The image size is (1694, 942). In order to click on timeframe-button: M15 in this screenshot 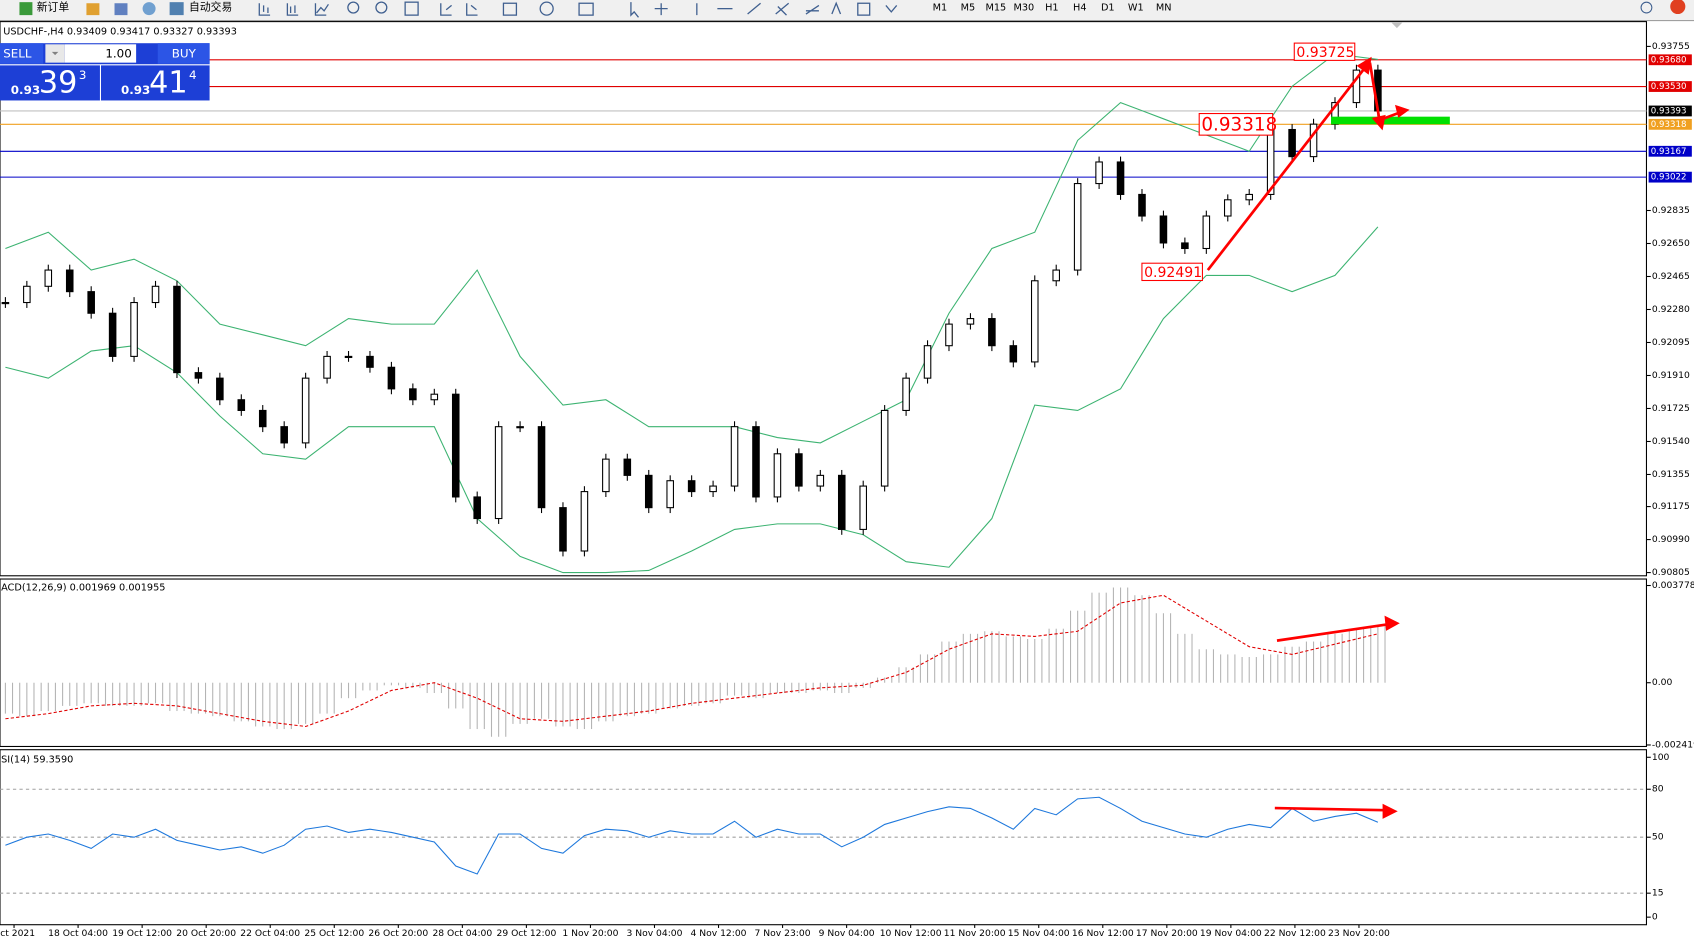, I will do `click(995, 8)`.